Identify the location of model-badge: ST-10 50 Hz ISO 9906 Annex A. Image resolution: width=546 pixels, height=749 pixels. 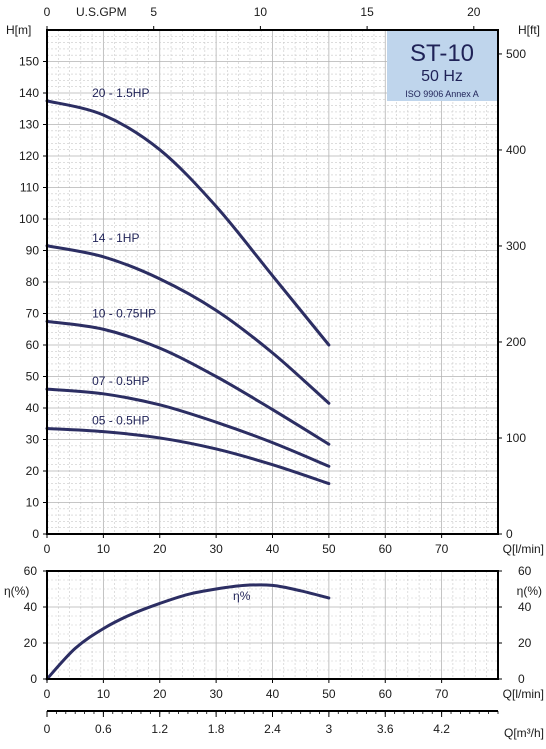
(442, 66).